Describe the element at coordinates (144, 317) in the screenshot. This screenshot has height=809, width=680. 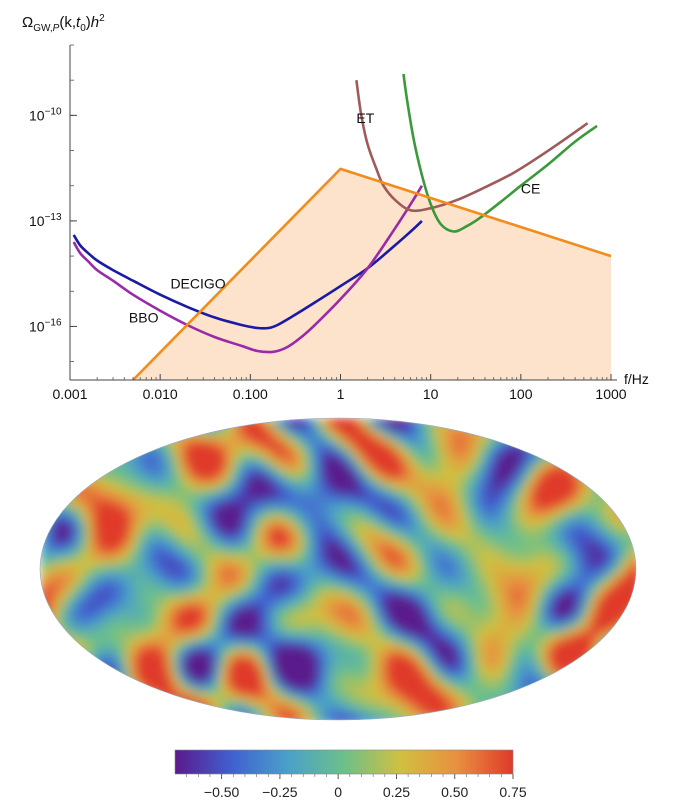
I see `curve-label-bbo: BBO` at that location.